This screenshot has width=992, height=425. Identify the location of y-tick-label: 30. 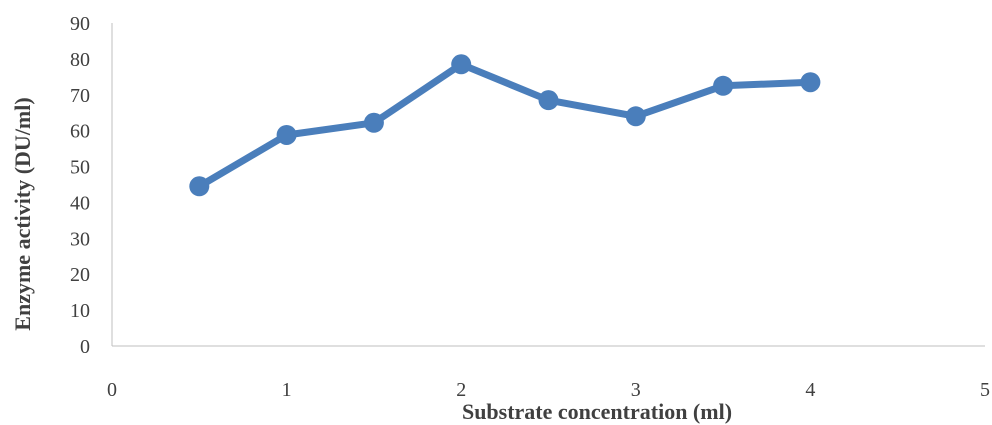
(80, 239).